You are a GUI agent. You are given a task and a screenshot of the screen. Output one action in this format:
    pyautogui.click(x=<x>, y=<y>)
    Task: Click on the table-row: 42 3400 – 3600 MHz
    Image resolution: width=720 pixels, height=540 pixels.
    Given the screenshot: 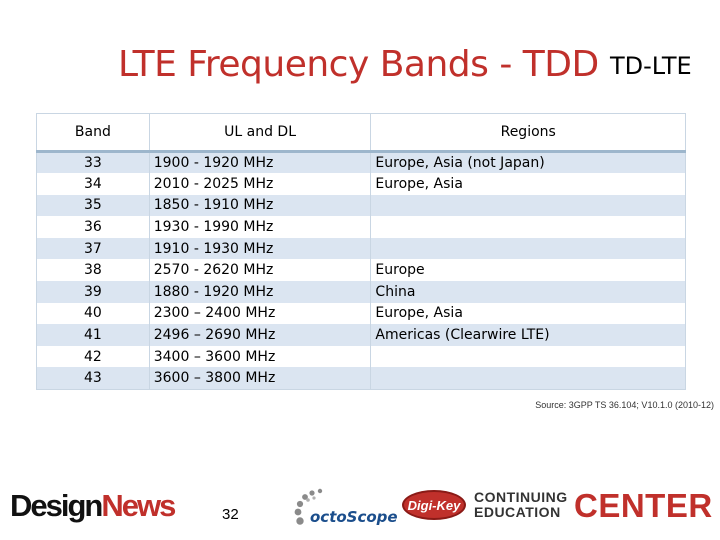 What is the action you would take?
    pyautogui.click(x=361, y=356)
    